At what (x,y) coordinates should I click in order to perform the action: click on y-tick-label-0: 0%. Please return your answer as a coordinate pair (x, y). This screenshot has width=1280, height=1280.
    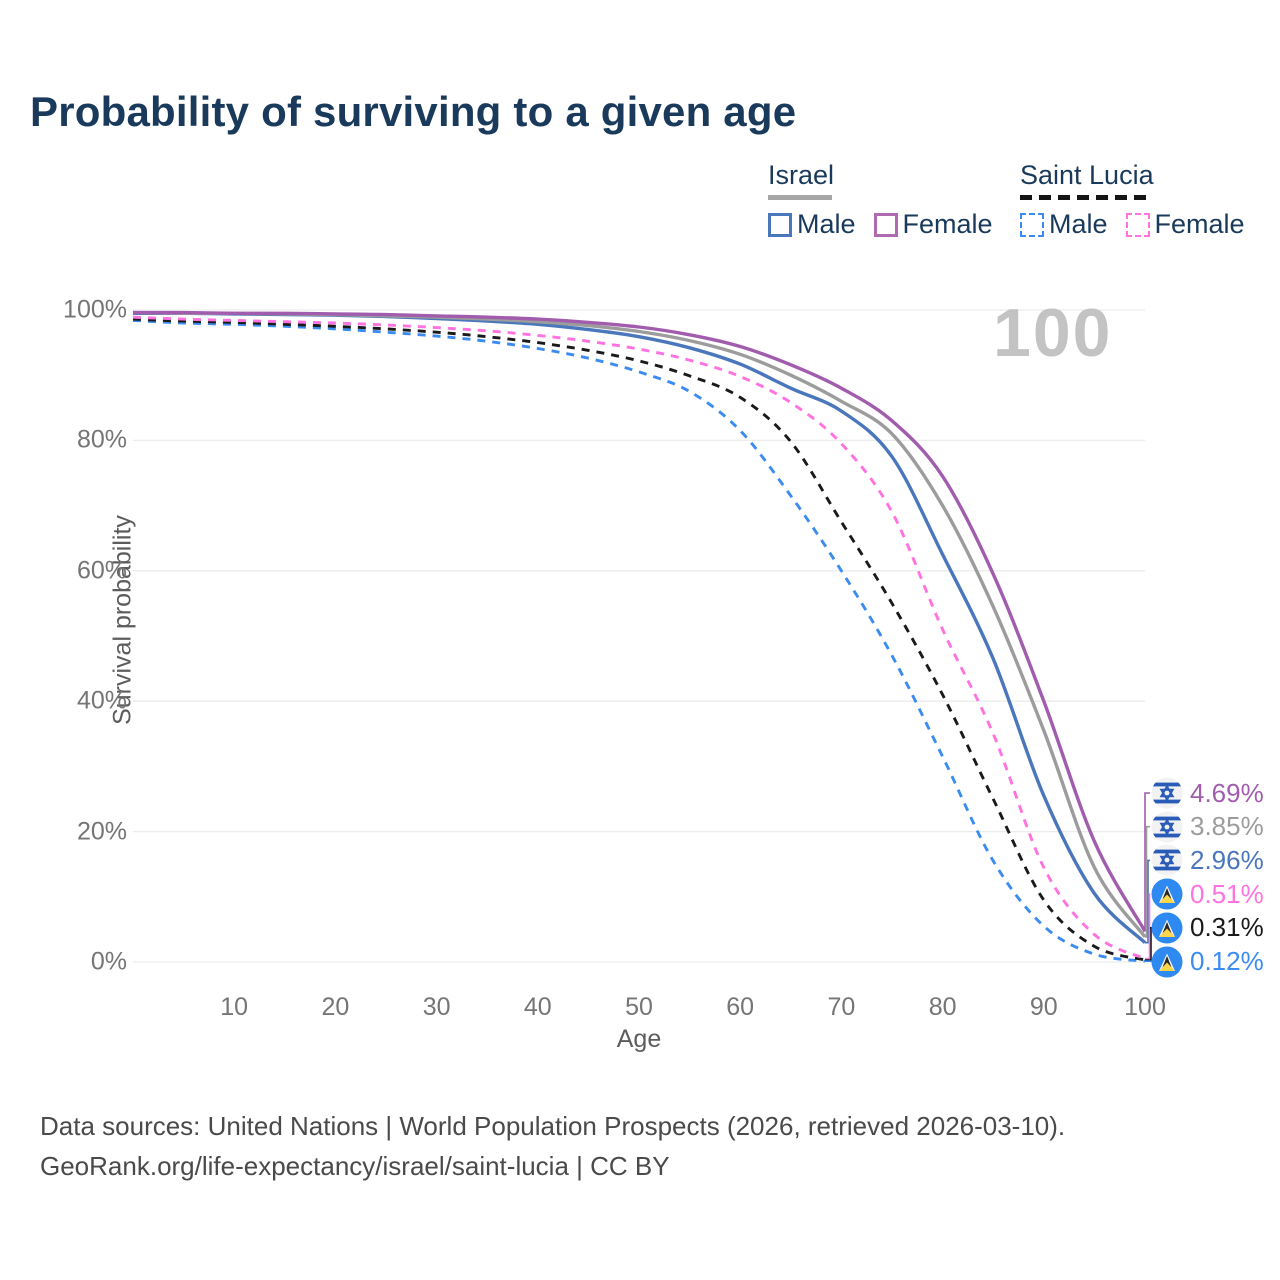
    Looking at the image, I should click on (108, 961).